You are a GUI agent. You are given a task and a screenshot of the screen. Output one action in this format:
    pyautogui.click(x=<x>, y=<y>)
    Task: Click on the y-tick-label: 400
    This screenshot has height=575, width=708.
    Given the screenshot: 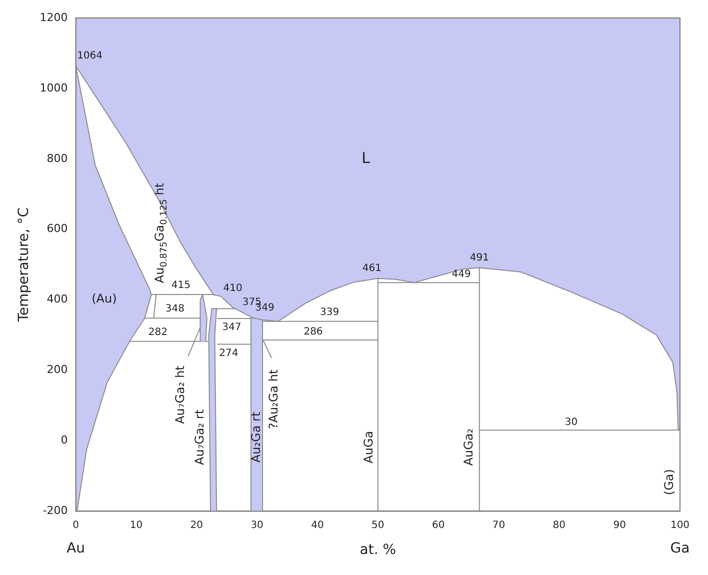 What is the action you would take?
    pyautogui.click(x=57, y=299)
    